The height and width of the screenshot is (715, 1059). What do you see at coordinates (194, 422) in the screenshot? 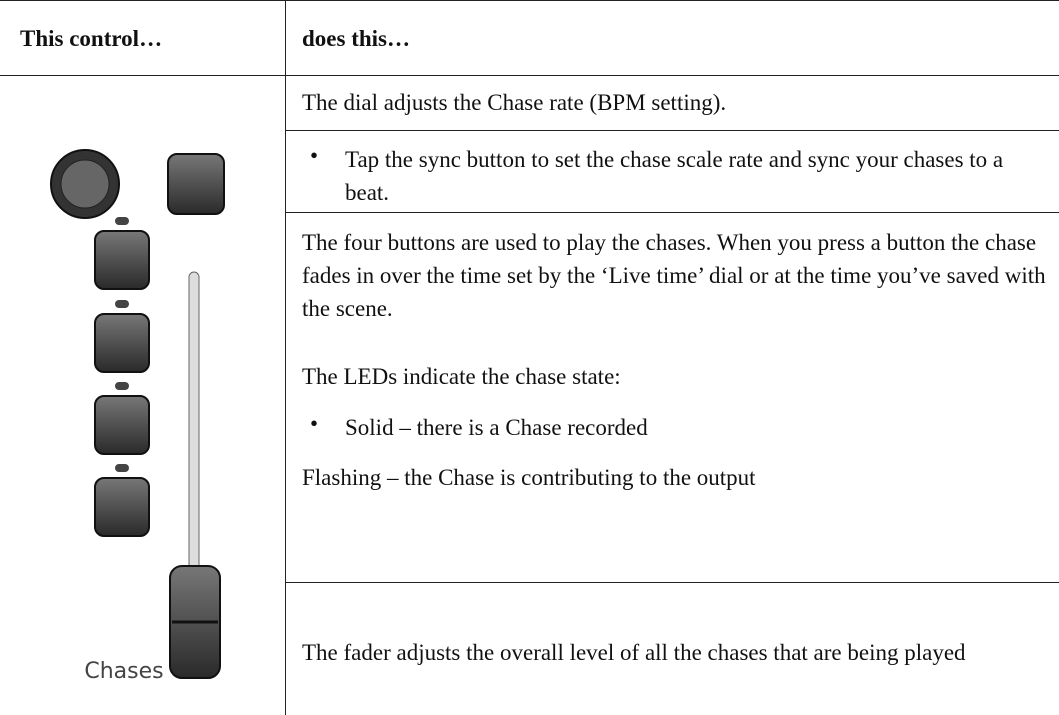
I see `fader-track` at bounding box center [194, 422].